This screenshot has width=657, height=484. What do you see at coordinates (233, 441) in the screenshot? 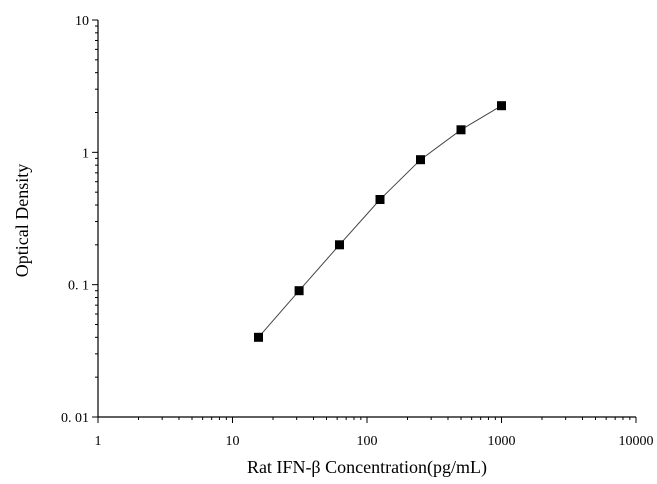
I see `x-tick-label: 10` at bounding box center [233, 441].